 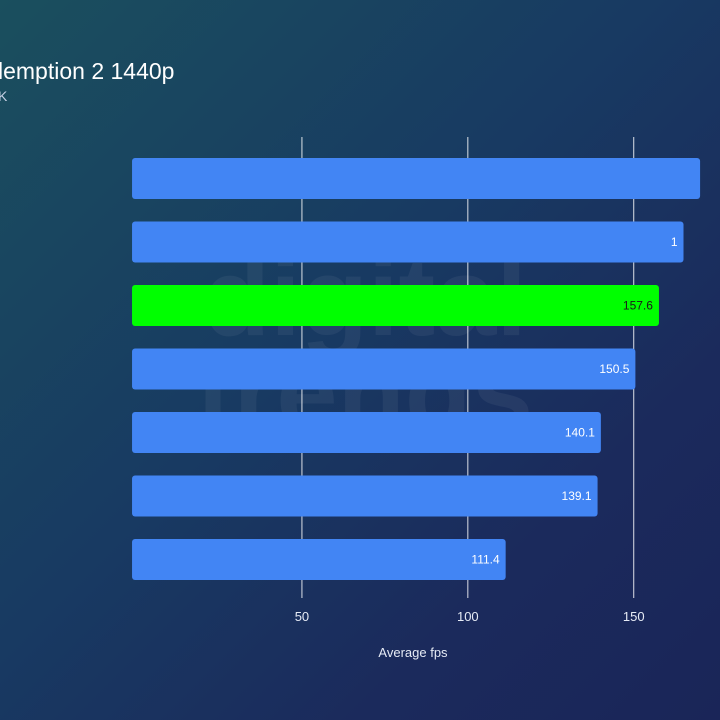 What do you see at coordinates (580, 433) in the screenshot?
I see `value-label-4: 140.1` at bounding box center [580, 433].